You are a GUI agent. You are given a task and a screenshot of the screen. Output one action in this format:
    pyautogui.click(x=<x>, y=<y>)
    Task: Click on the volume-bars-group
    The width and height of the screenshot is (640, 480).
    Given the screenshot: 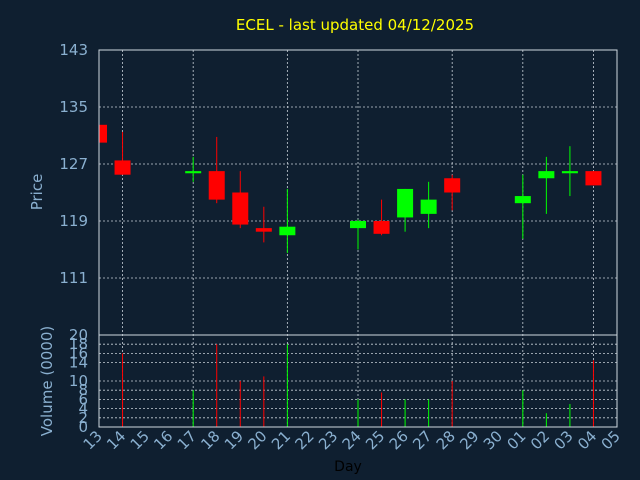 What is the action you would take?
    pyautogui.click(x=358, y=385)
    